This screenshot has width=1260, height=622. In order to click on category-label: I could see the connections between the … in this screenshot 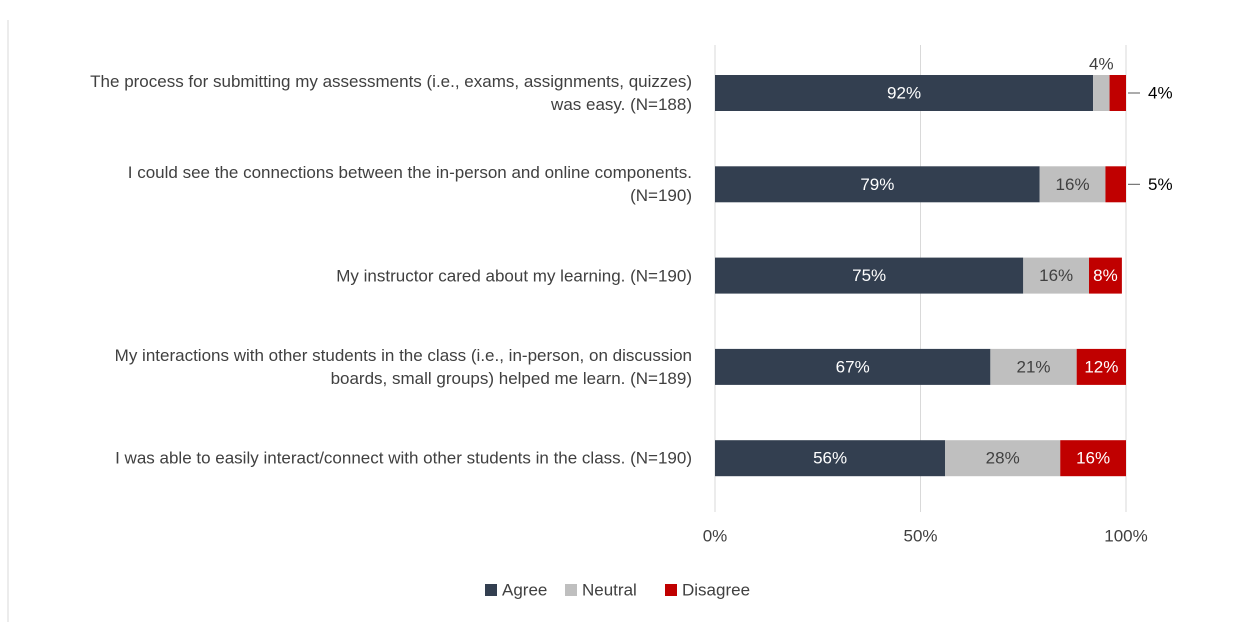, I will do `click(409, 184)`.